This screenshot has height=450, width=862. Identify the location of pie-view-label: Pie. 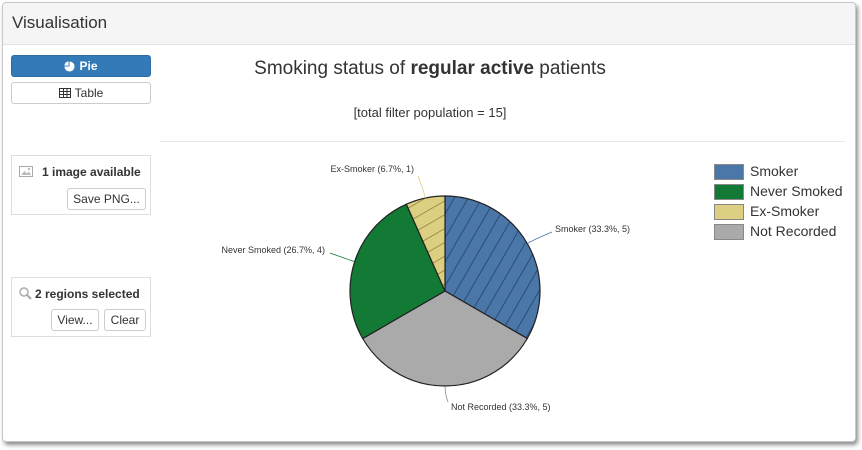
(88, 66).